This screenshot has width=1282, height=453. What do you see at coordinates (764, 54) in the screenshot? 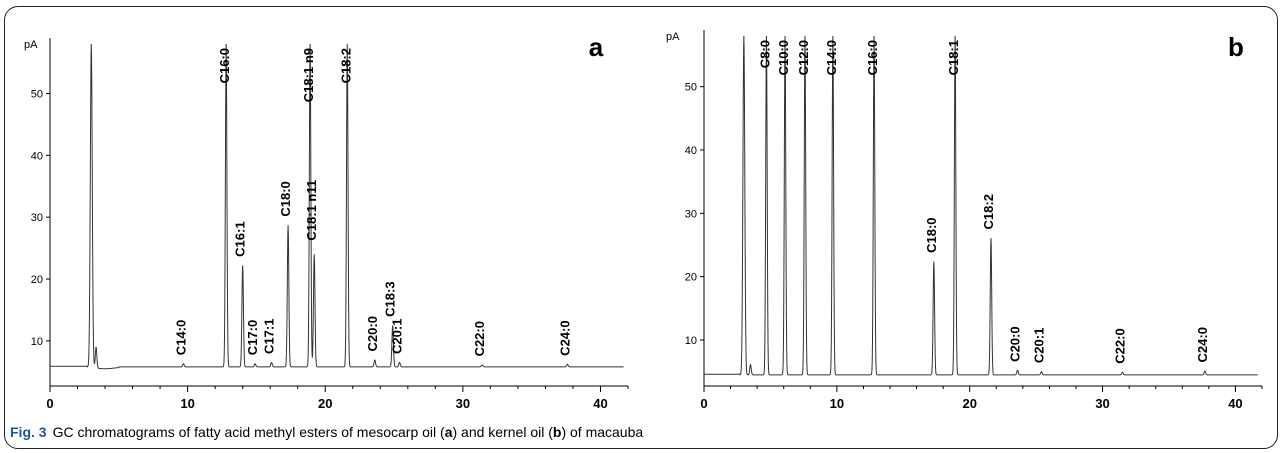
I see `peak-label: C8:0` at bounding box center [764, 54].